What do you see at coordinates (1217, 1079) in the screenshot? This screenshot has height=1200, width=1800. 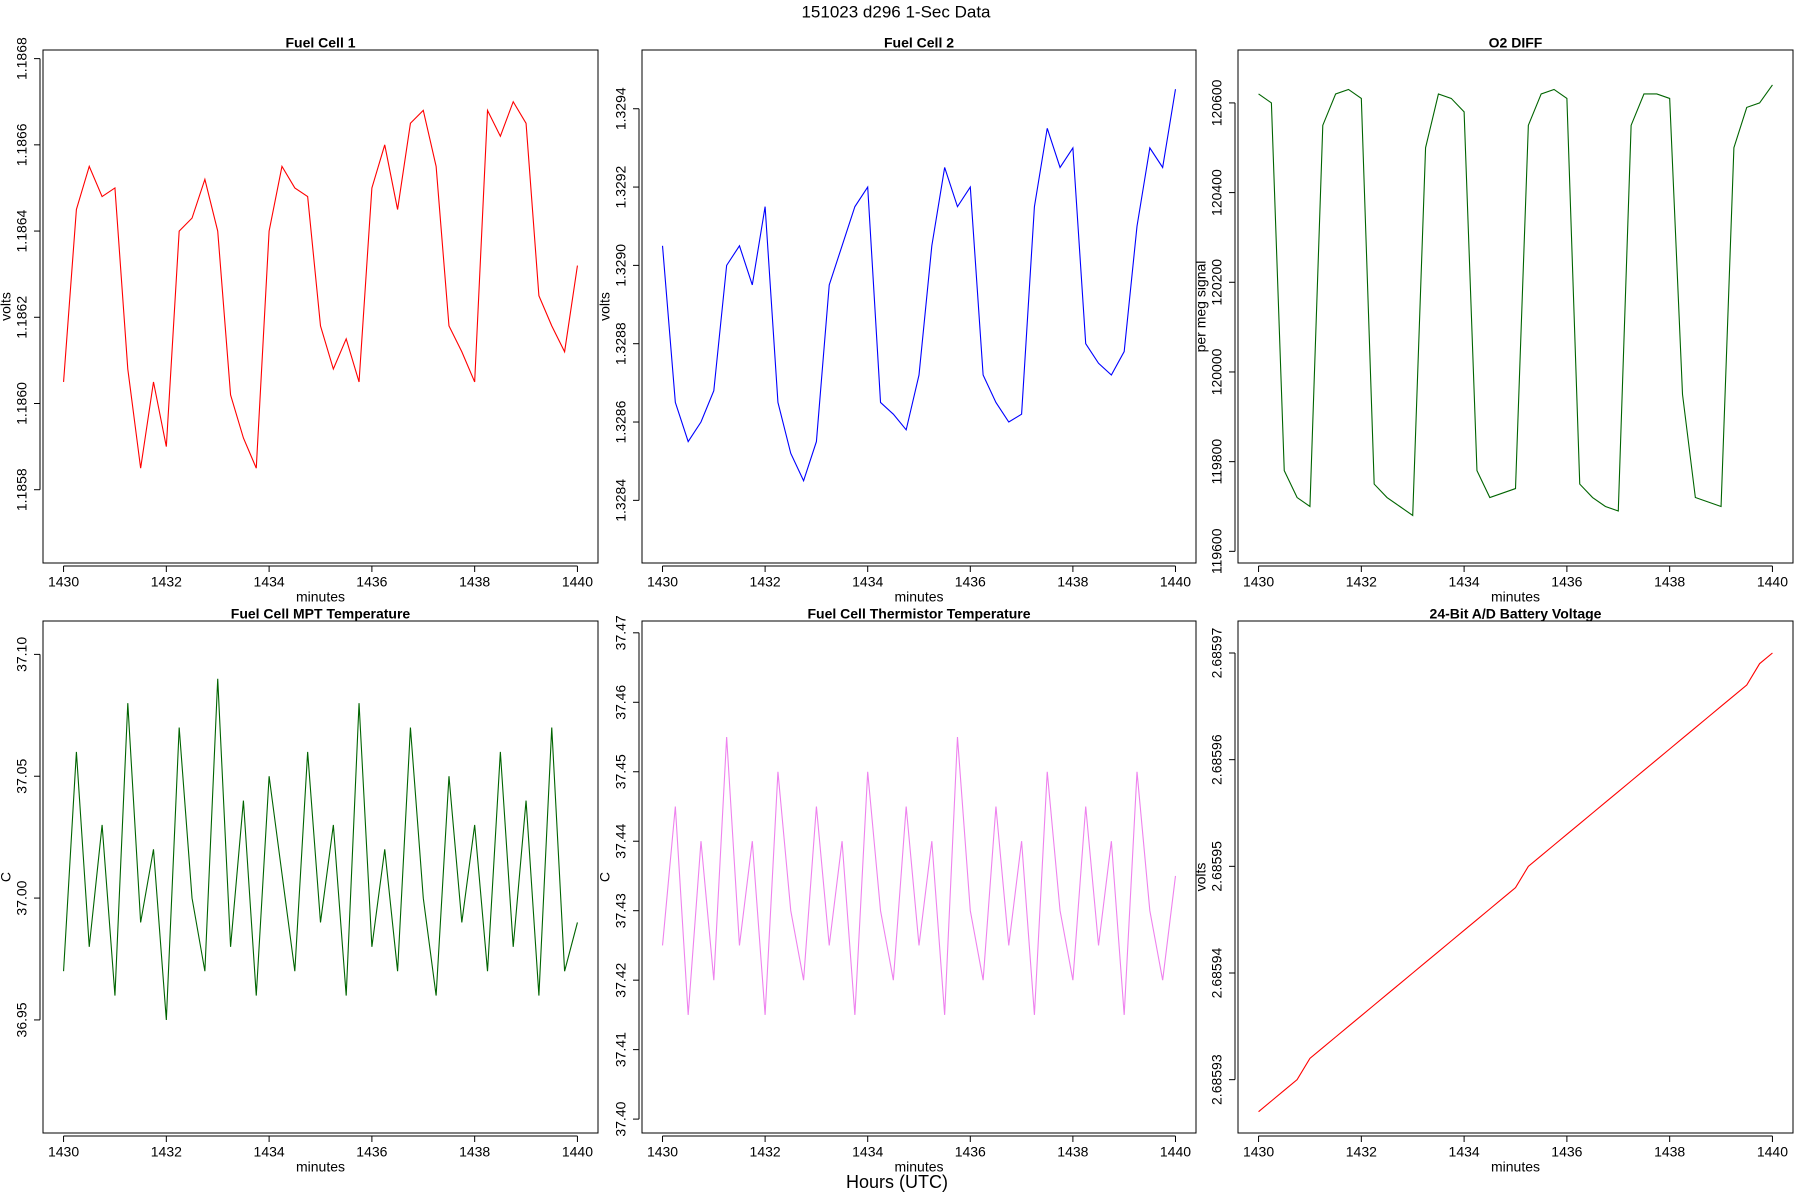 I see `y-tick-label: 2.68593` at bounding box center [1217, 1079].